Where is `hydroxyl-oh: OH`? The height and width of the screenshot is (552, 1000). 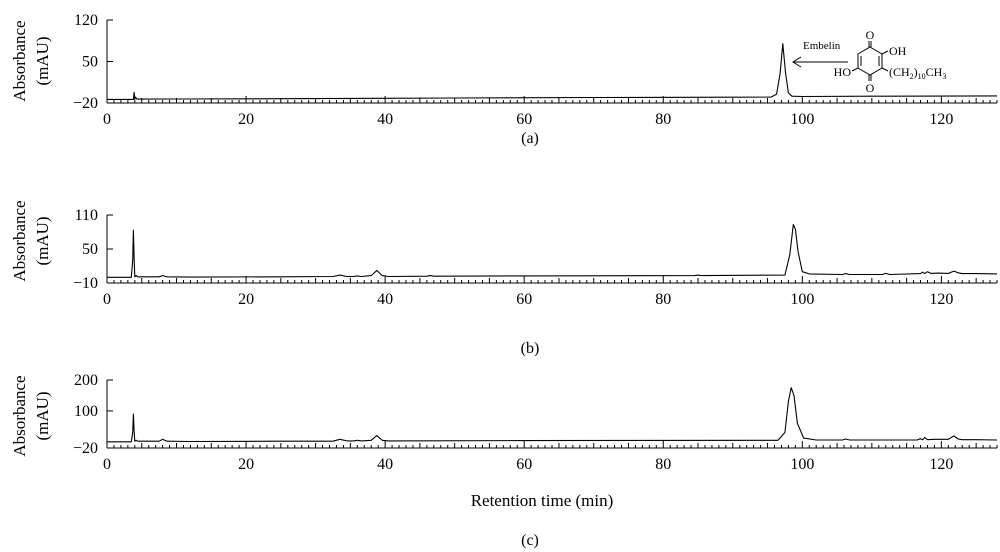
hydroxyl-oh: OH is located at coordinates (898, 51).